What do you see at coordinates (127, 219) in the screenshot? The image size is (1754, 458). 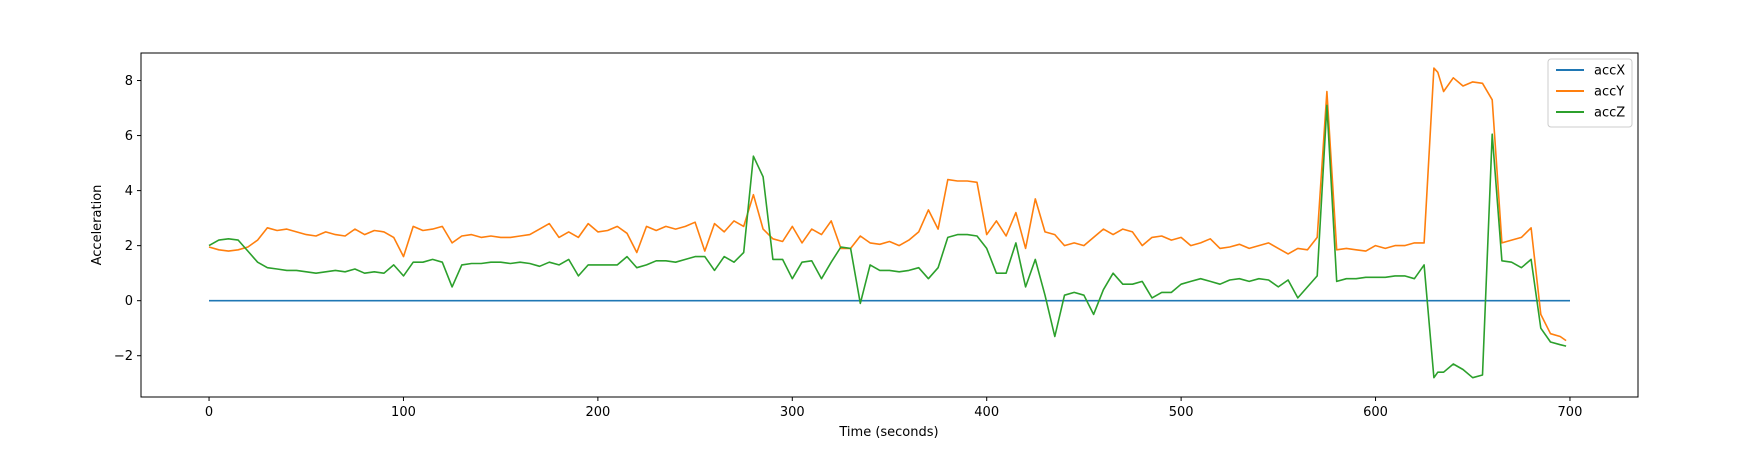 I see `y-ticks: −2 0 2 4 6 8` at bounding box center [127, 219].